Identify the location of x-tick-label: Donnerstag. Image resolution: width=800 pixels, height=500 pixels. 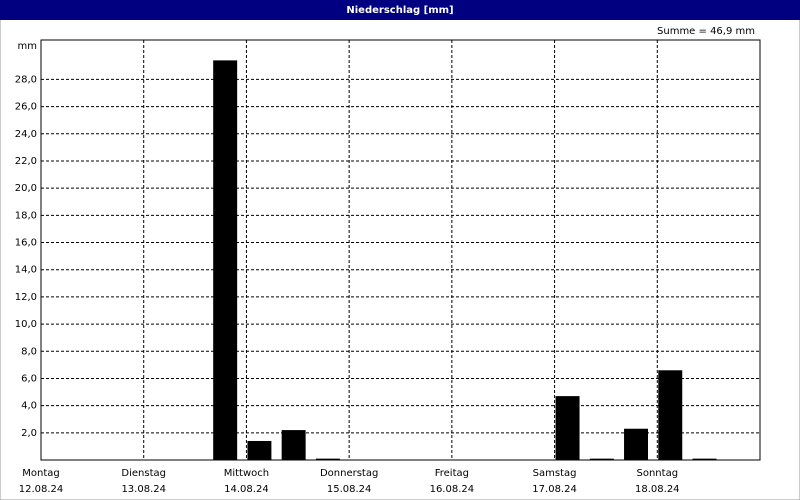
(349, 473).